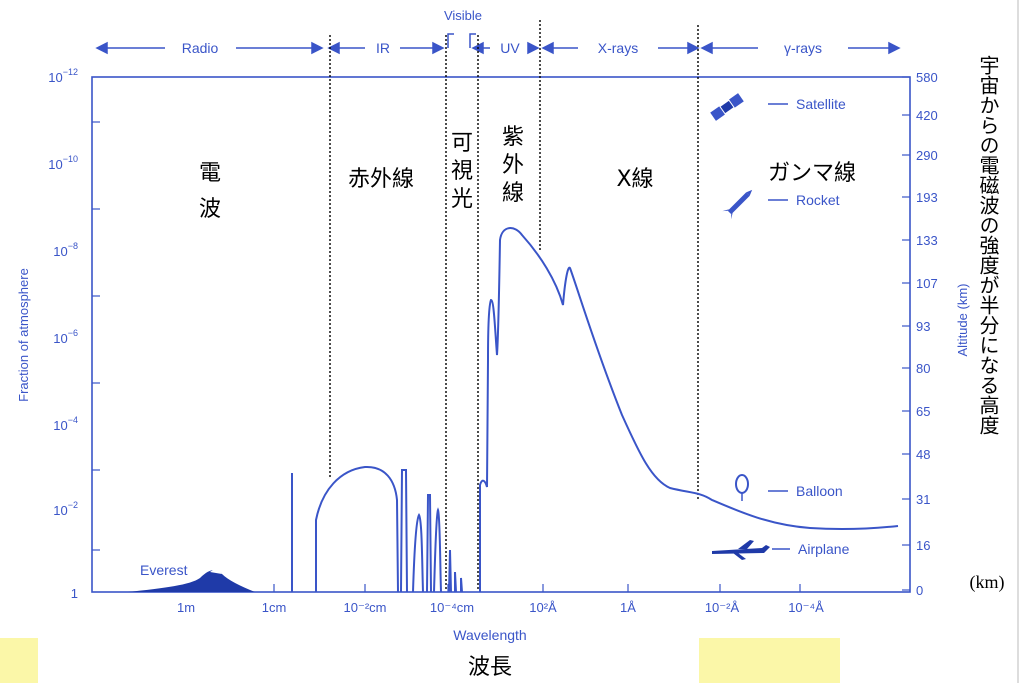 This screenshot has height=683, width=1025. What do you see at coordinates (23, 335) in the screenshot?
I see `y-left-axis-title: Fraction of atmosphere` at bounding box center [23, 335].